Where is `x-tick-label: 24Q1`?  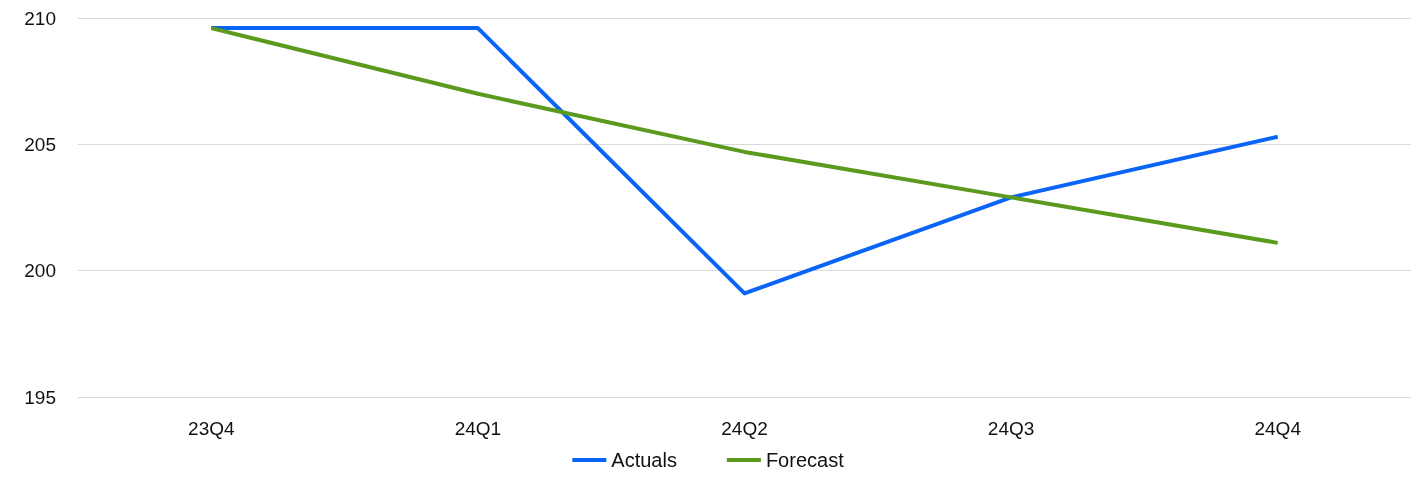 x-tick-label: 24Q1 is located at coordinates (478, 428).